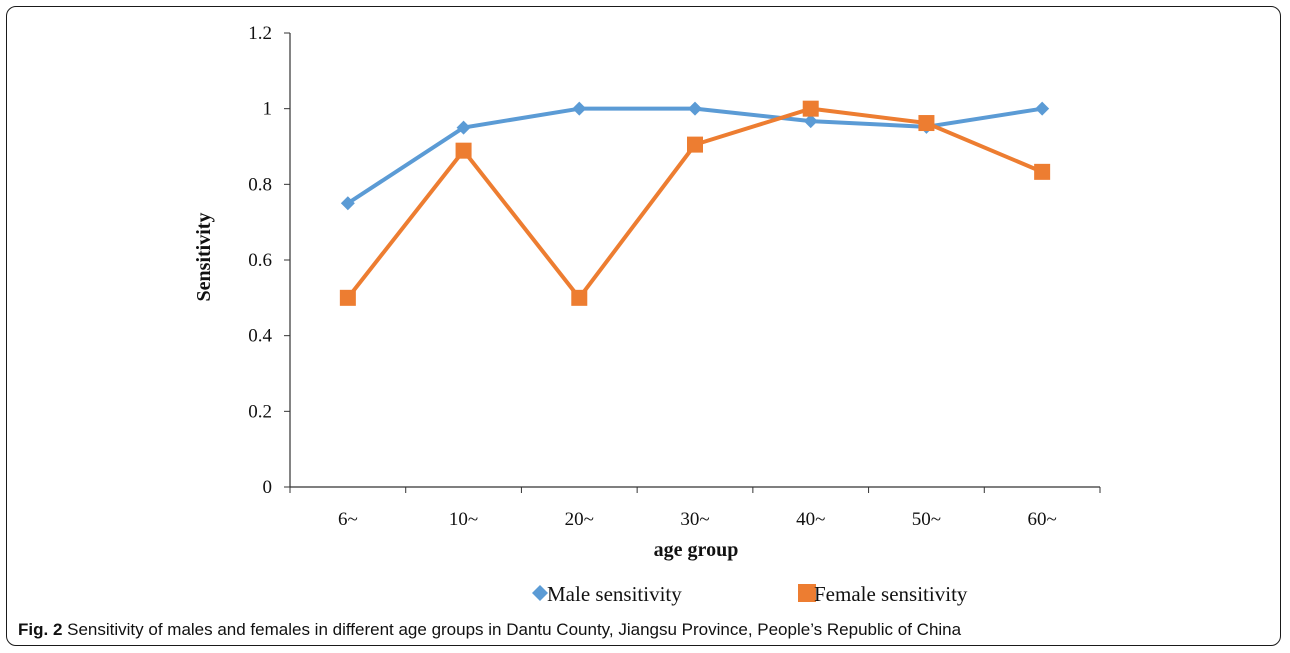 The width and height of the screenshot is (1290, 653). What do you see at coordinates (268, 487) in the screenshot?
I see `y-tick-label: 0` at bounding box center [268, 487].